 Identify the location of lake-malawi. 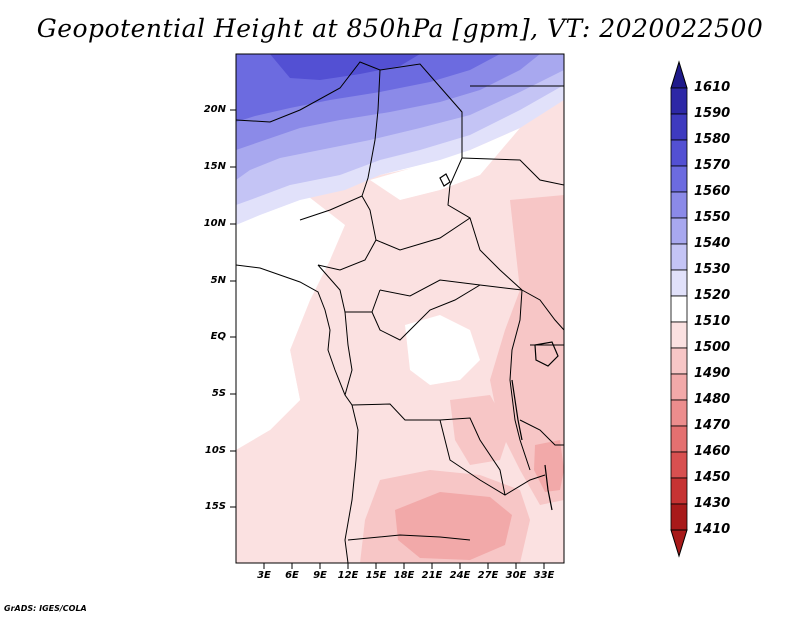
(548, 487).